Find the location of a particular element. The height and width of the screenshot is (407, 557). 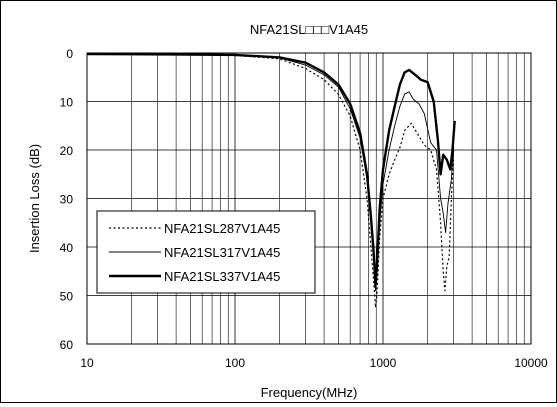

y-tick-label: 0 is located at coordinates (69, 54).